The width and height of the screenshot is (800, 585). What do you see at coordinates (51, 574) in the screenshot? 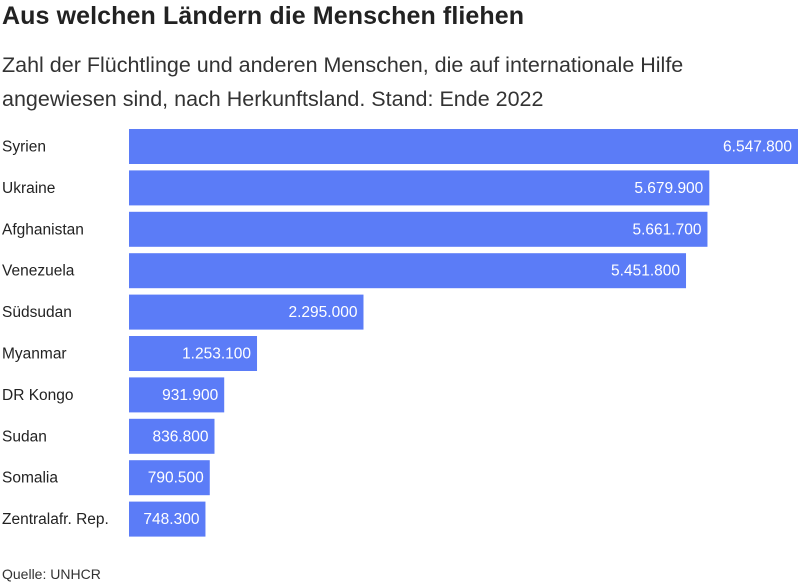
I see `source-note: Quelle: UNHCR` at bounding box center [51, 574].